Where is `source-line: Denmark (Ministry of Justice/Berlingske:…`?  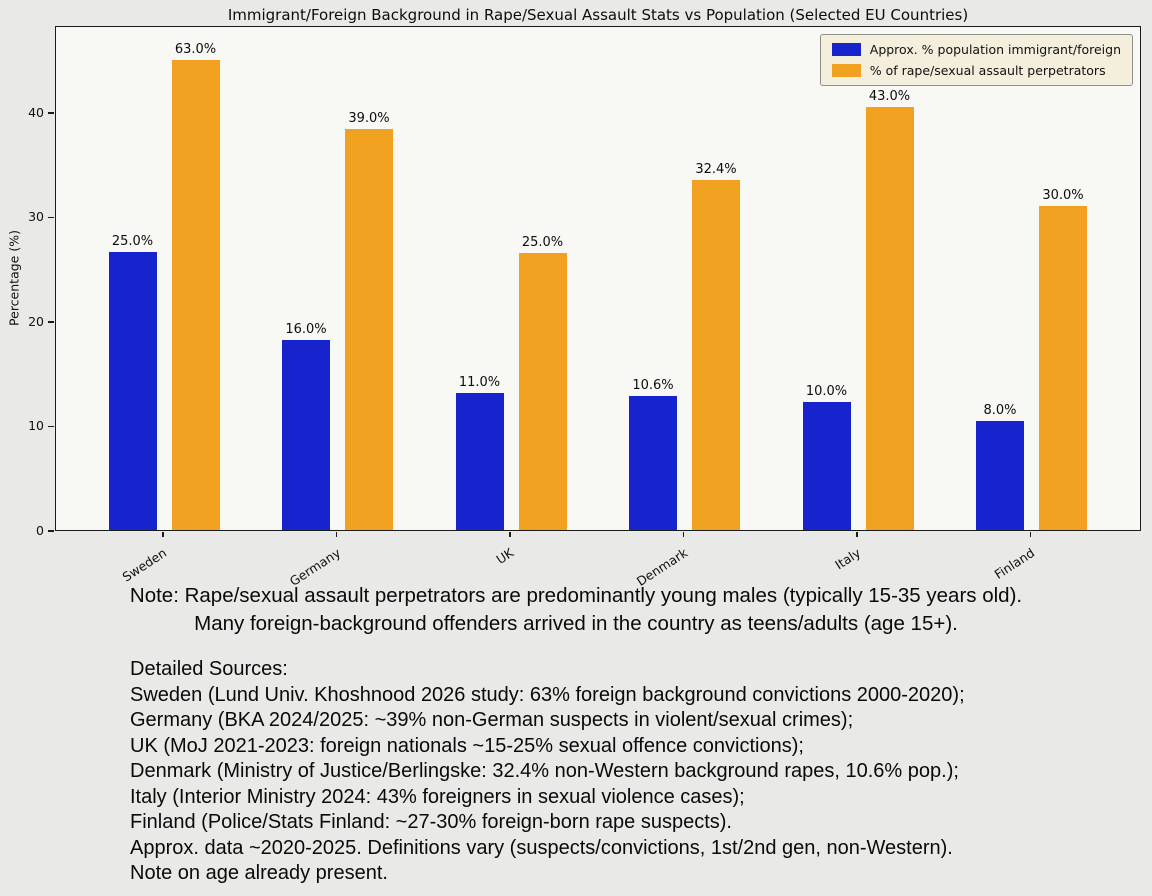 source-line: Denmark (Ministry of Justice/Berlingske:… is located at coordinates (544, 771).